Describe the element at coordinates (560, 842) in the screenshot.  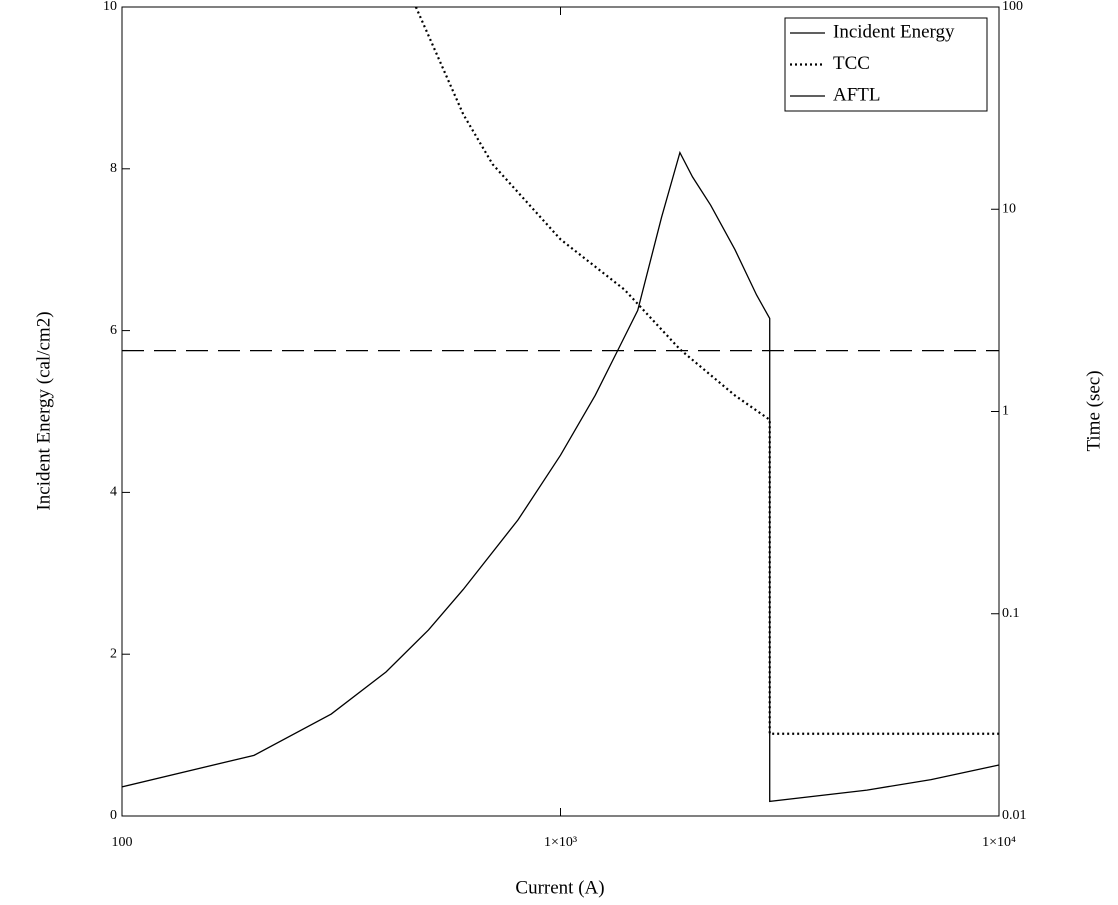
I see `x-tick-label: 1×10³` at that location.